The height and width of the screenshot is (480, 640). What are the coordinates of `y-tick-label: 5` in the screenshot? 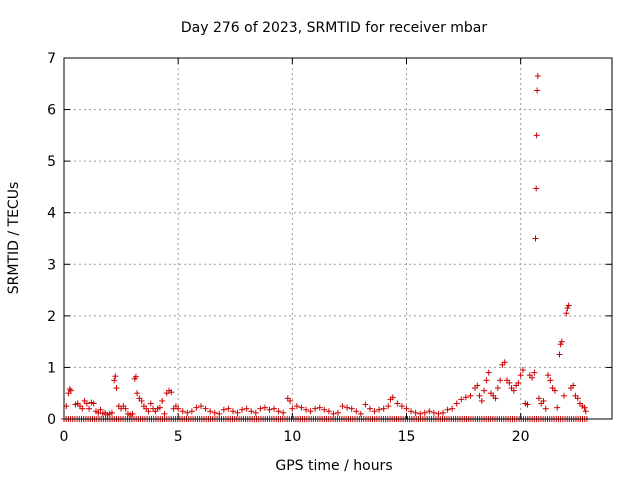 It's located at (51, 162).